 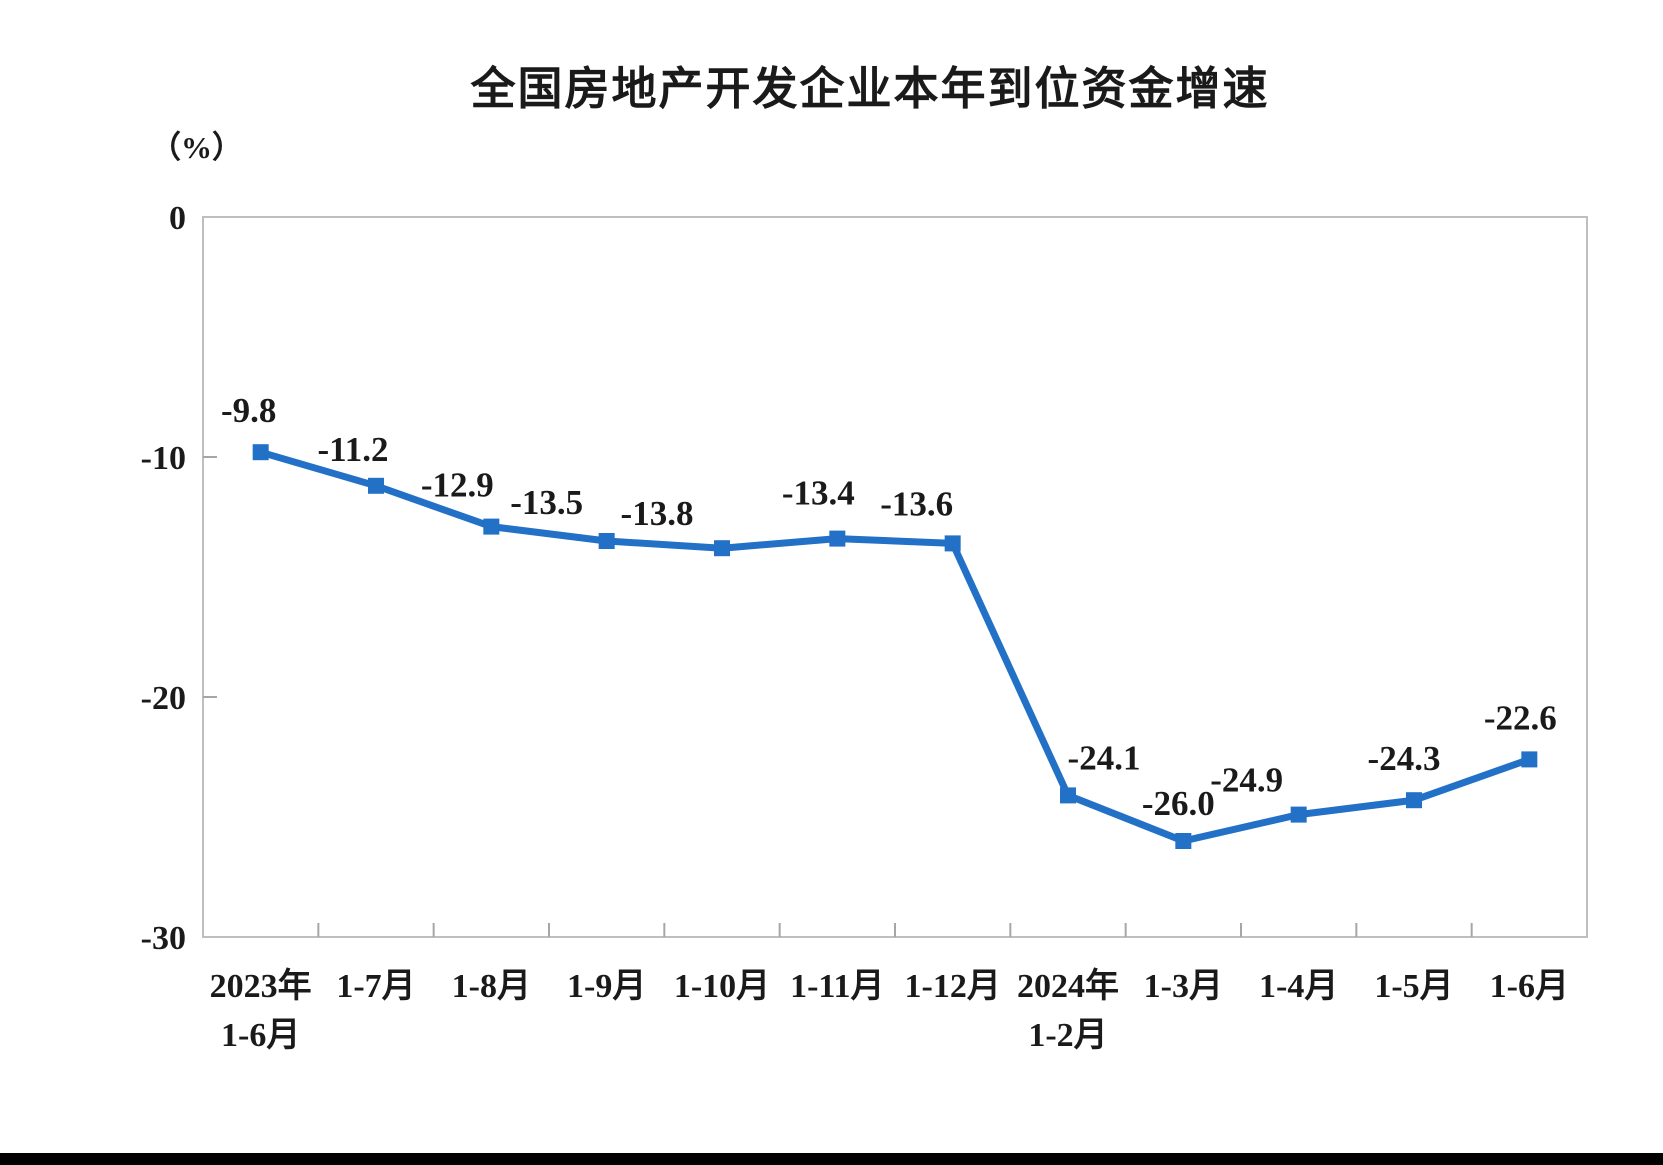 I want to click on y-axis-unit-label: （%）, so click(x=196, y=147).